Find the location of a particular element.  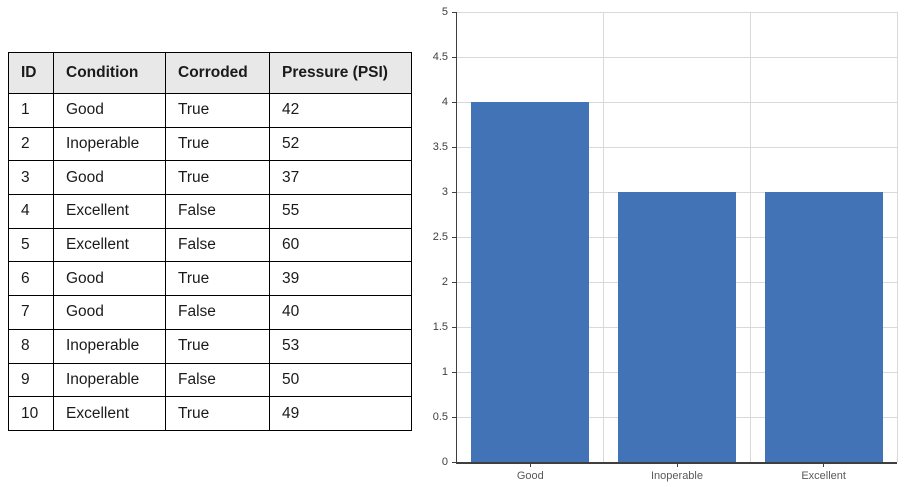

y-tick-label: 4.5 is located at coordinates (440, 57).